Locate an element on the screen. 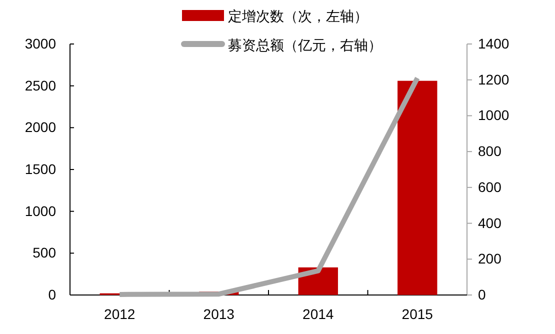 The image size is (555, 334). y-tick-label: 1500 is located at coordinates (40, 168).